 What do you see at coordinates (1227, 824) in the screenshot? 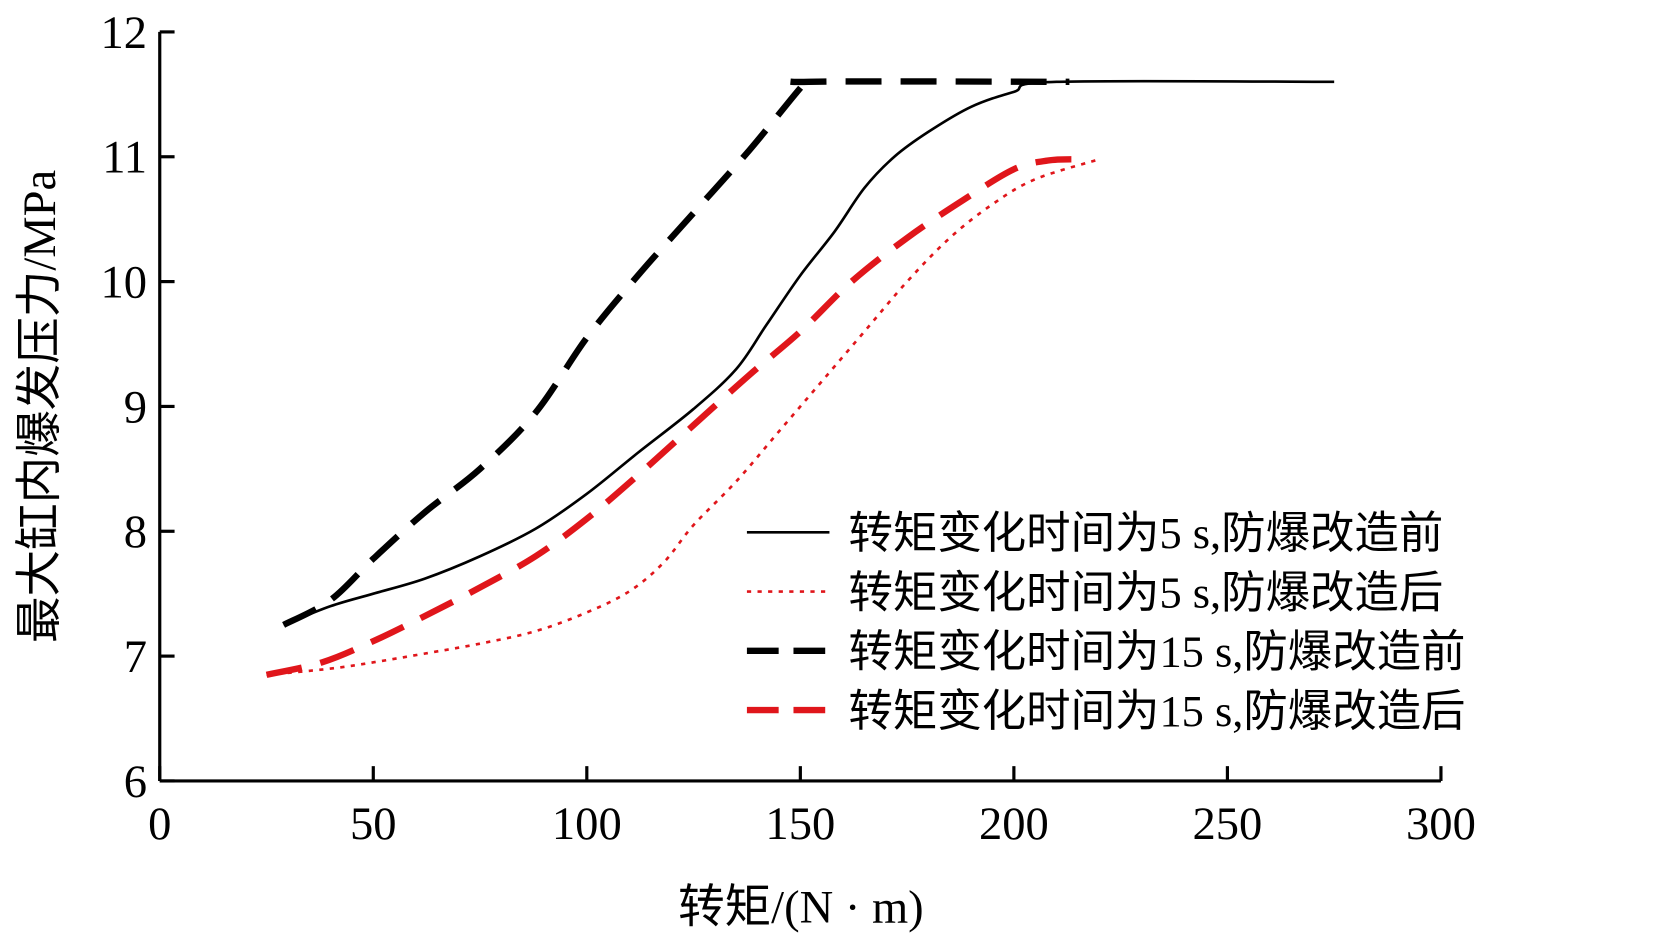
I see `x-tick-label: 250` at bounding box center [1227, 824].